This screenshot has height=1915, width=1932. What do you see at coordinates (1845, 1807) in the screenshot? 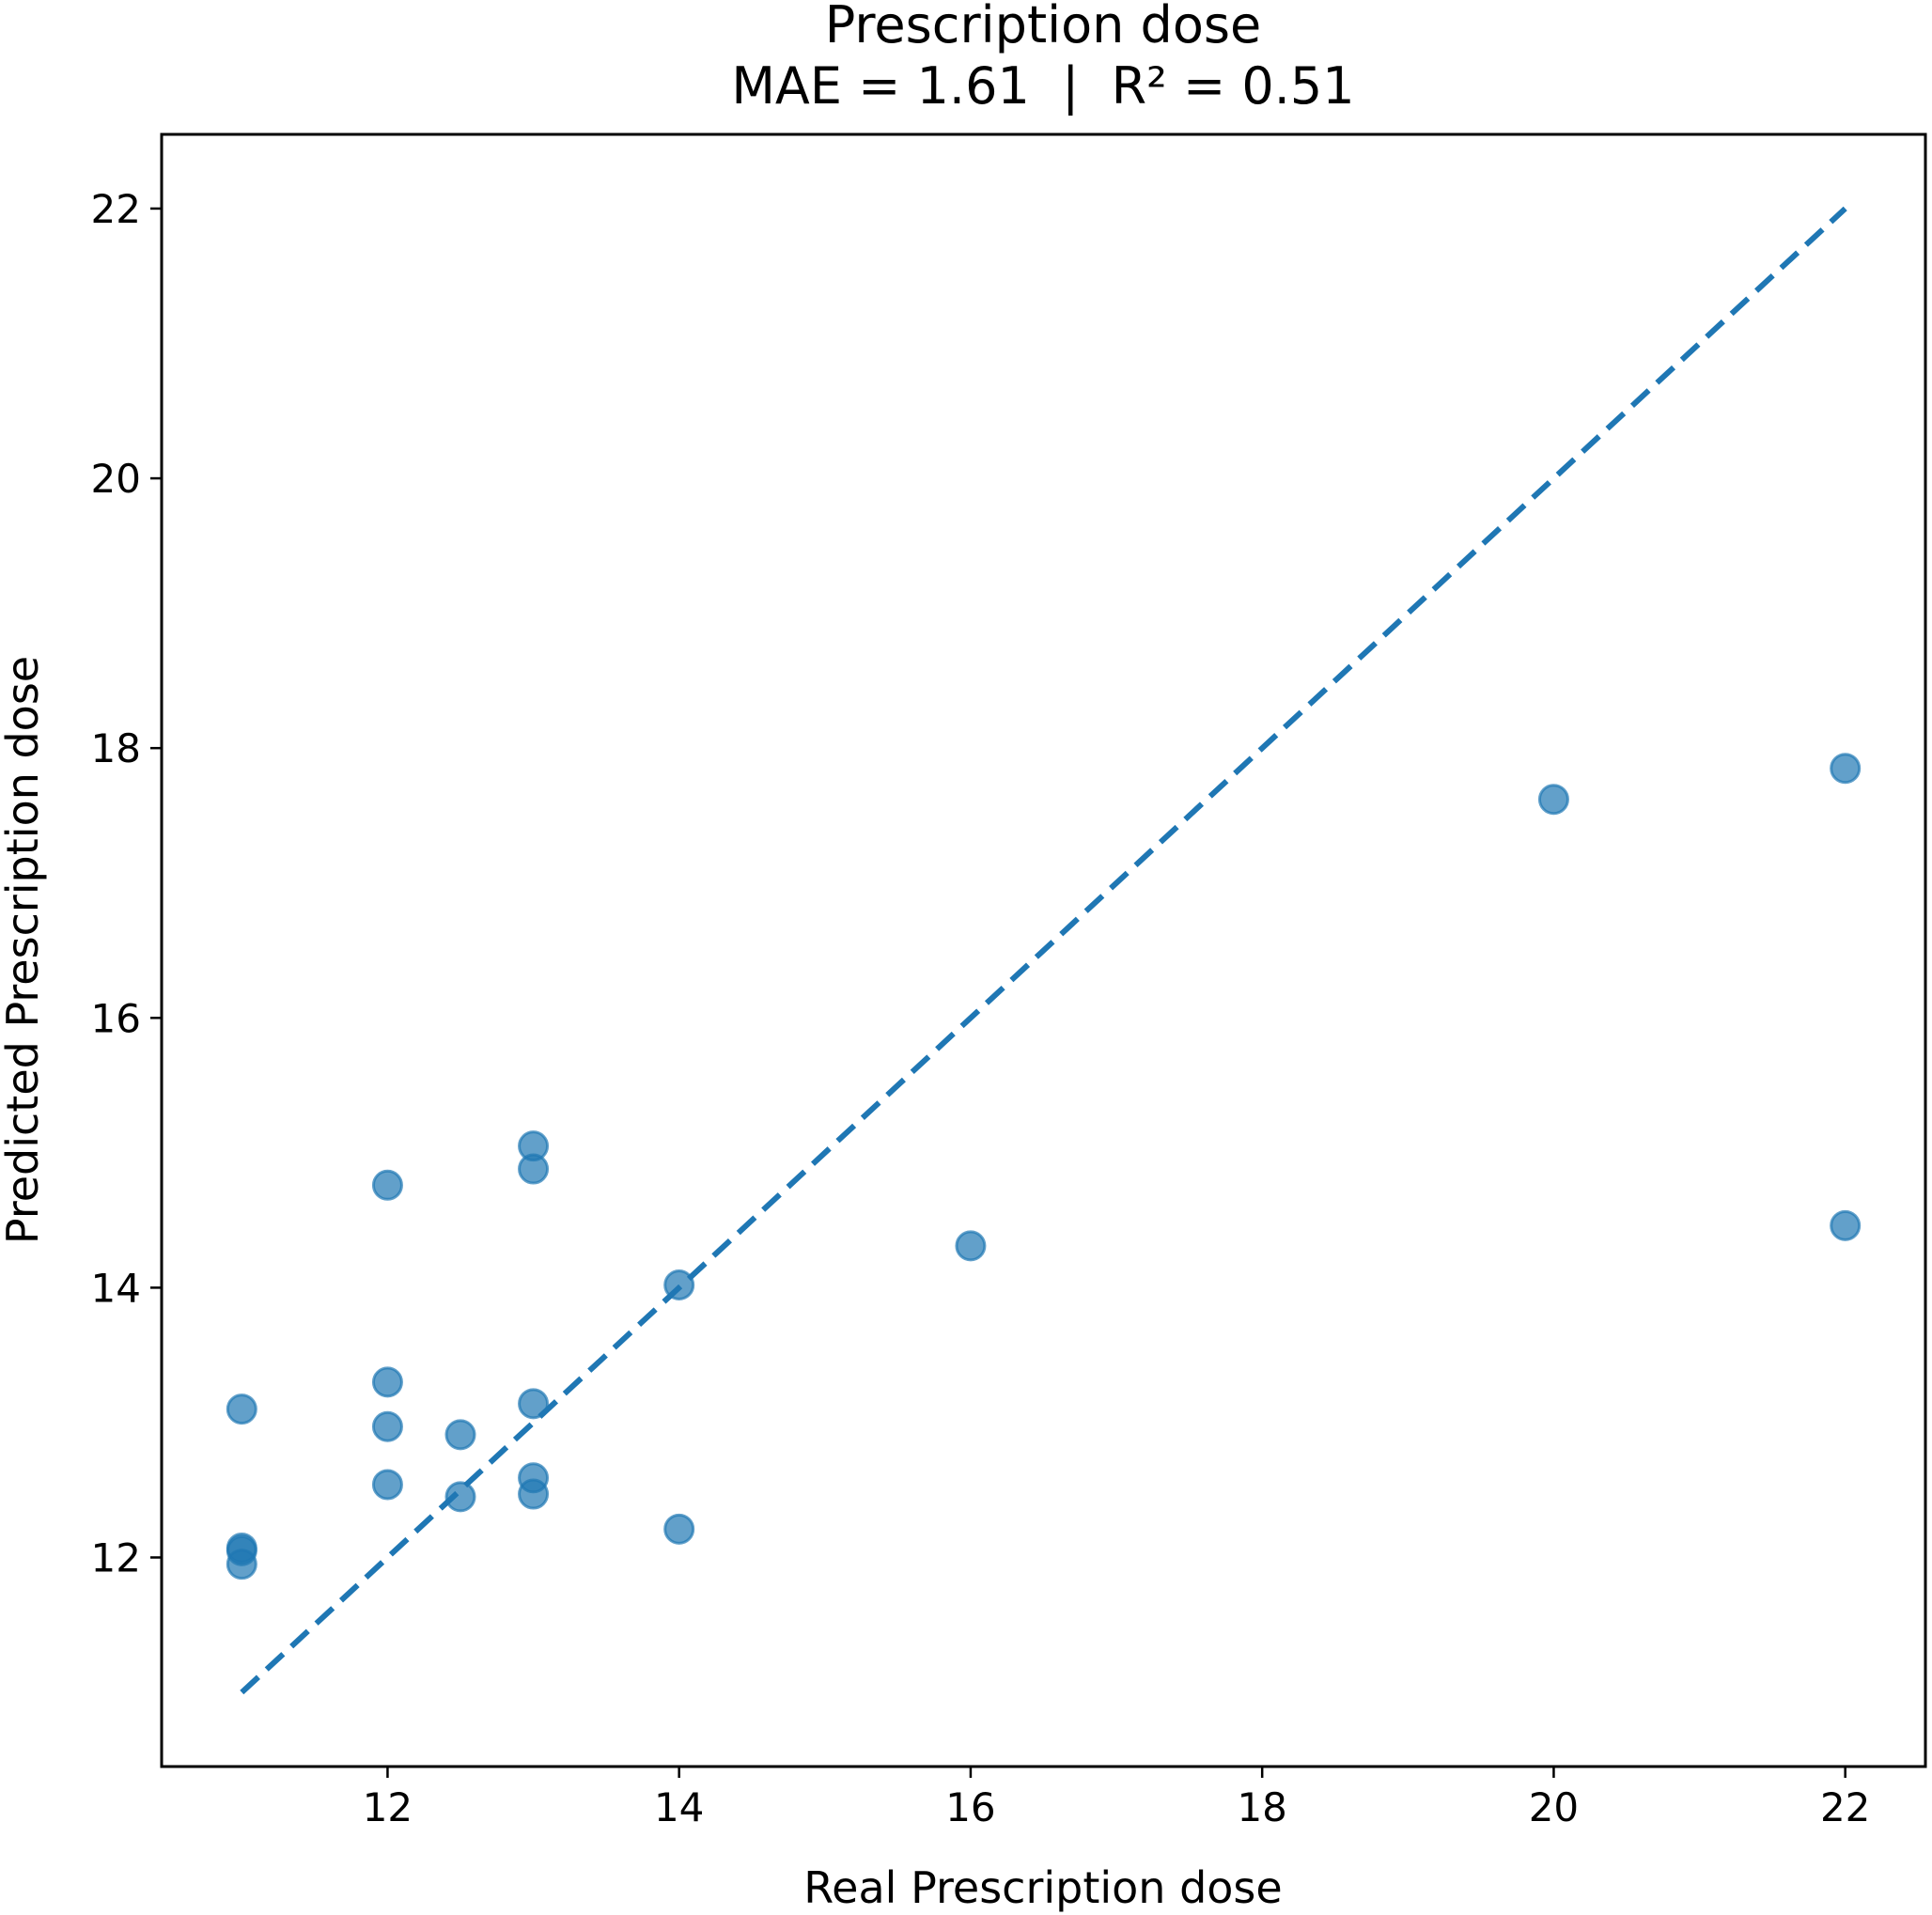
I see `x-tick-label: 22` at bounding box center [1845, 1807].